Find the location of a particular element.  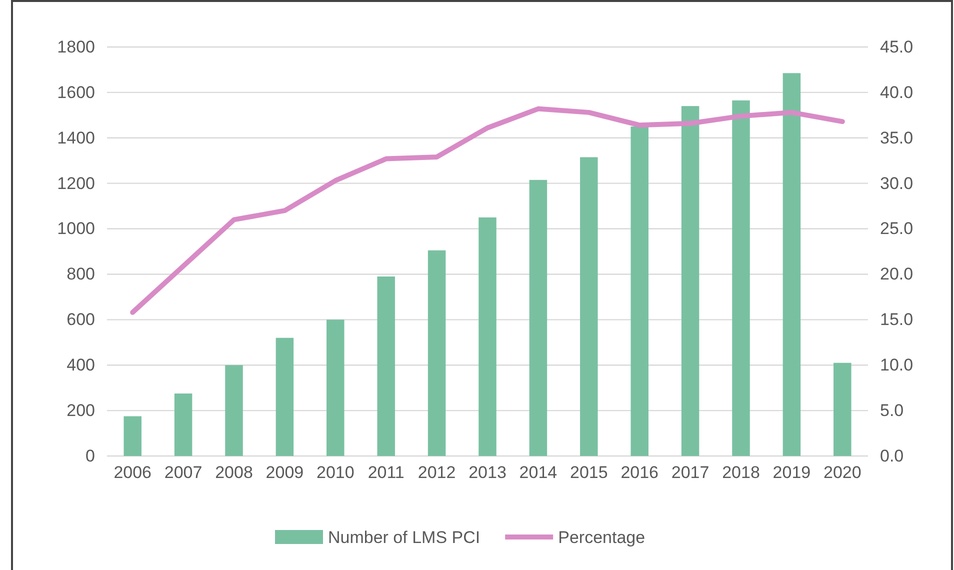

y-tick-label: 600 is located at coordinates (80, 320).